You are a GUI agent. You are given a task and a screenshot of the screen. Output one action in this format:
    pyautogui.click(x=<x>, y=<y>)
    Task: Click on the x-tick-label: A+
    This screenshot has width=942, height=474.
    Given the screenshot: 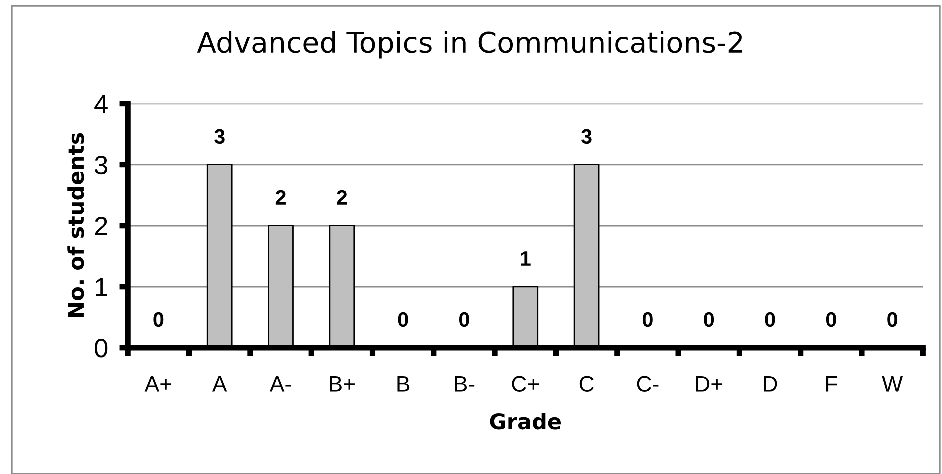 What is the action you would take?
    pyautogui.click(x=158, y=384)
    